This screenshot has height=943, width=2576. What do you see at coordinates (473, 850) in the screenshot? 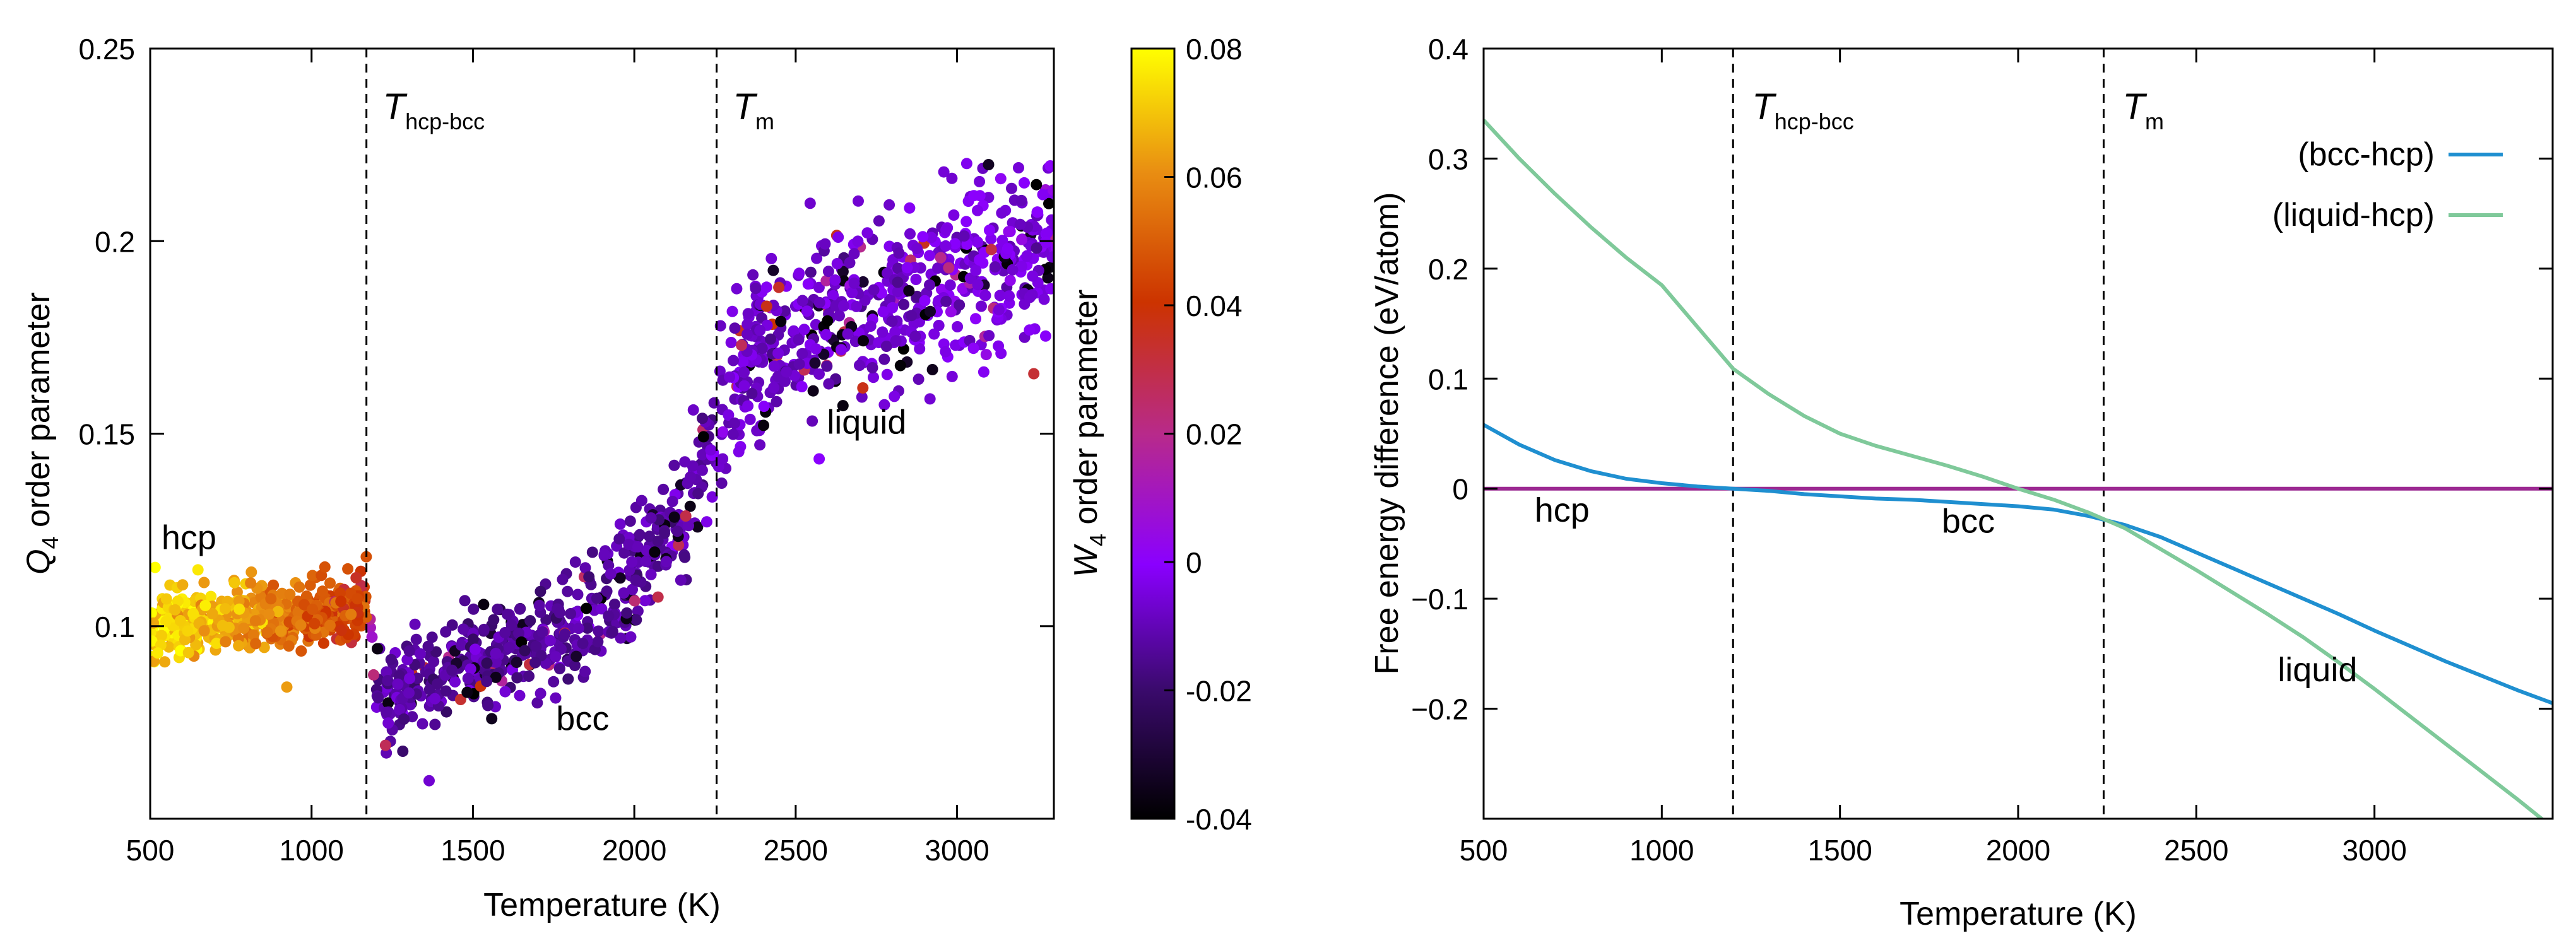
I see `scatter-x-tick-label: 1500` at bounding box center [473, 850].